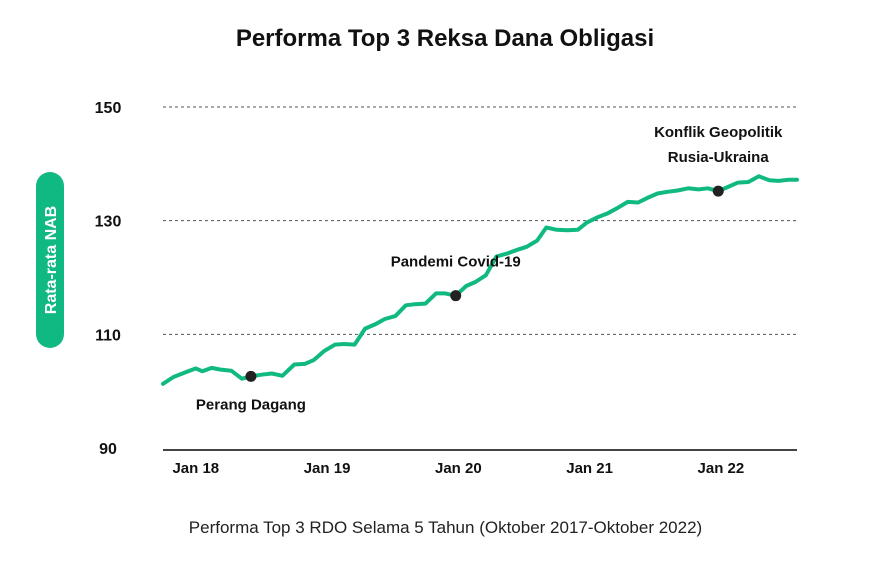 The height and width of the screenshot is (565, 891). Describe the element at coordinates (589, 468) in the screenshot. I see `x-tick-label: Jan 21` at that location.